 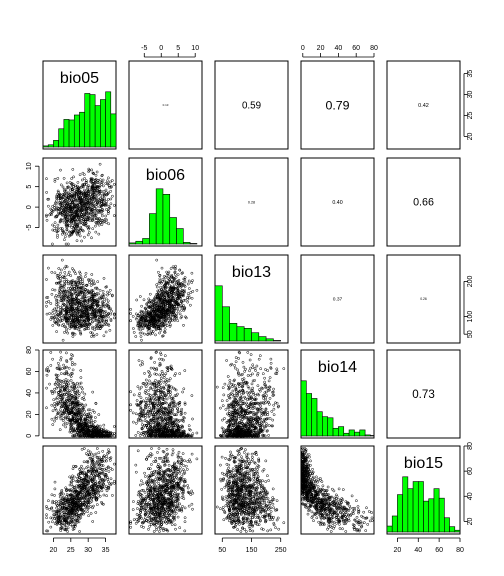 What do you see at coordinates (337, 299) in the screenshot?
I see `panel-bio13-bio14: 0.37` at bounding box center [337, 299].